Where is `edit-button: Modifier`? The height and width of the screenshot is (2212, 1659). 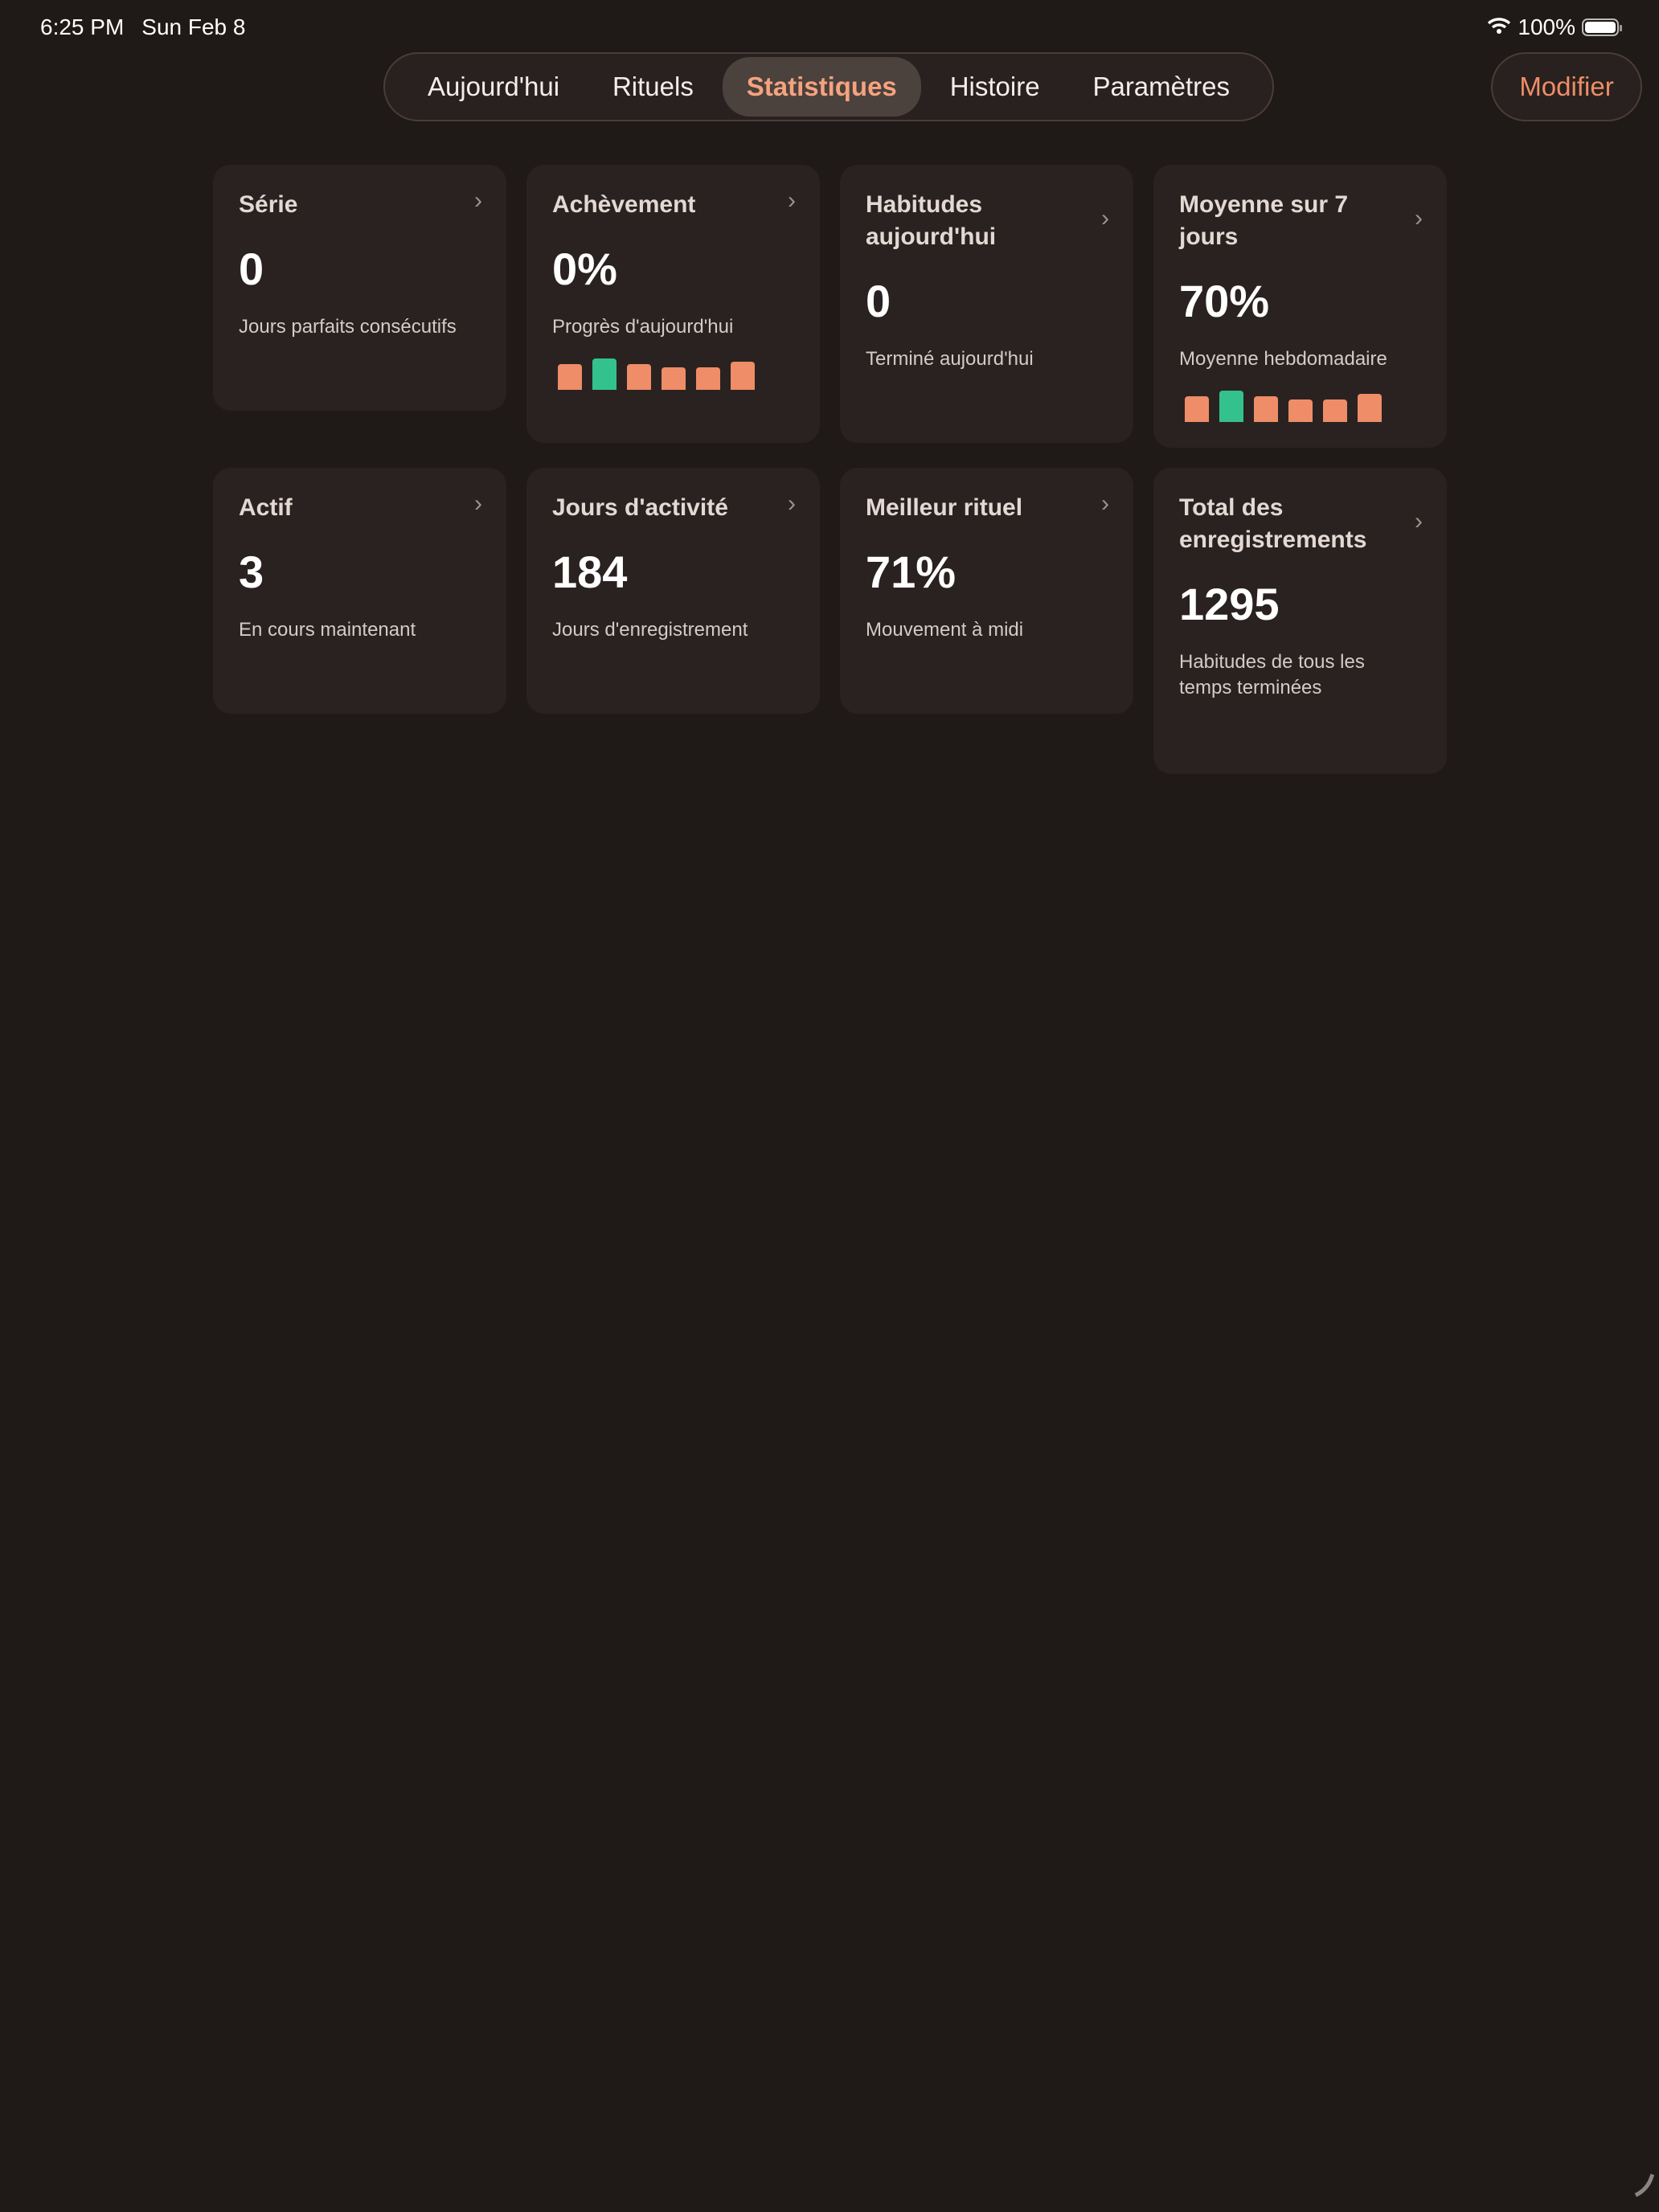
edit-button: Modifier is located at coordinates (1566, 86).